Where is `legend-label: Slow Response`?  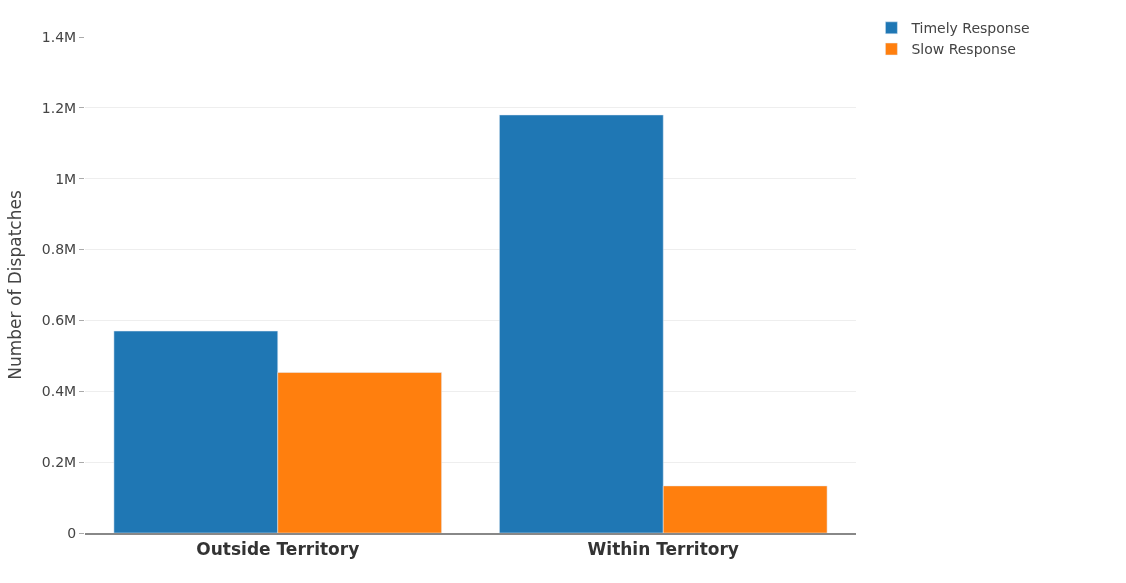
legend-label: Slow Response is located at coordinates (963, 49).